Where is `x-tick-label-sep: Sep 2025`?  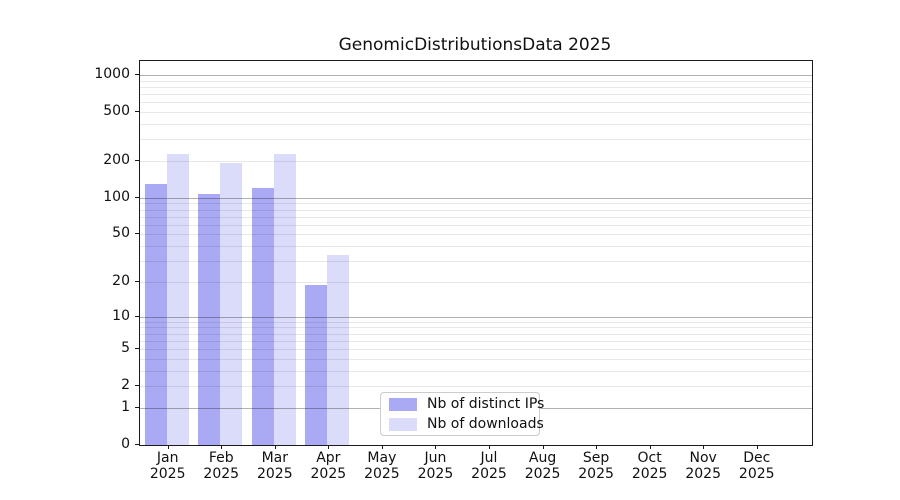
x-tick-label-sep: Sep 2025 is located at coordinates (596, 466).